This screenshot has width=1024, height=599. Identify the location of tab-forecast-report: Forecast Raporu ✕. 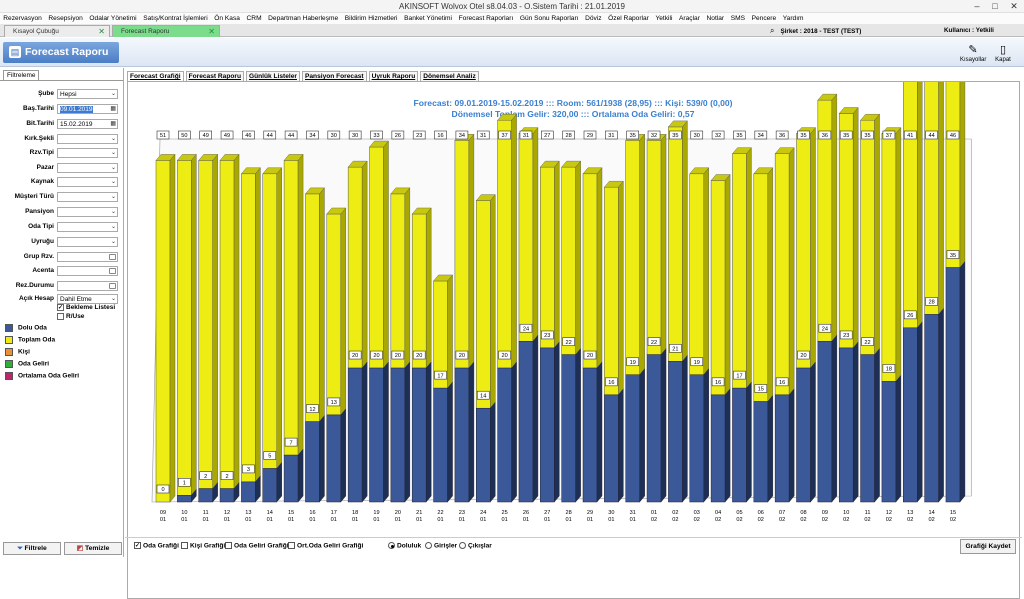
(166, 31).